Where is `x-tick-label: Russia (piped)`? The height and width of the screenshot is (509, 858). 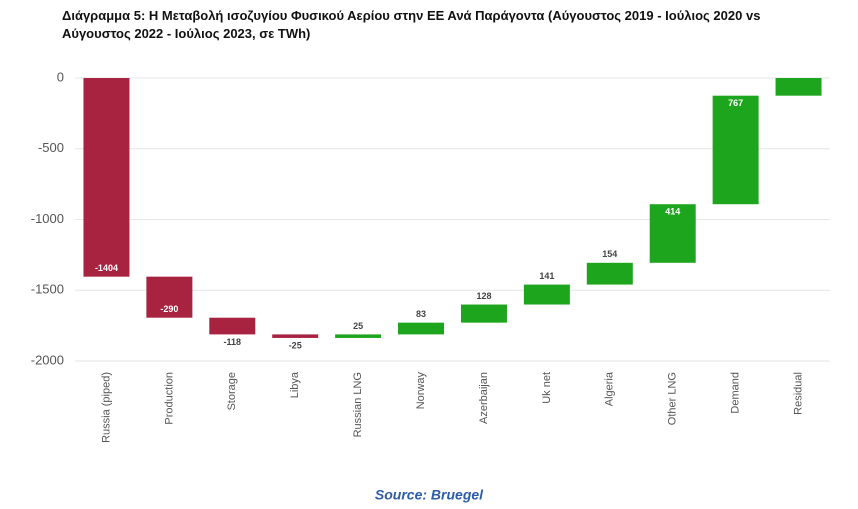
x-tick-label: Russia (piped) is located at coordinates (106, 407).